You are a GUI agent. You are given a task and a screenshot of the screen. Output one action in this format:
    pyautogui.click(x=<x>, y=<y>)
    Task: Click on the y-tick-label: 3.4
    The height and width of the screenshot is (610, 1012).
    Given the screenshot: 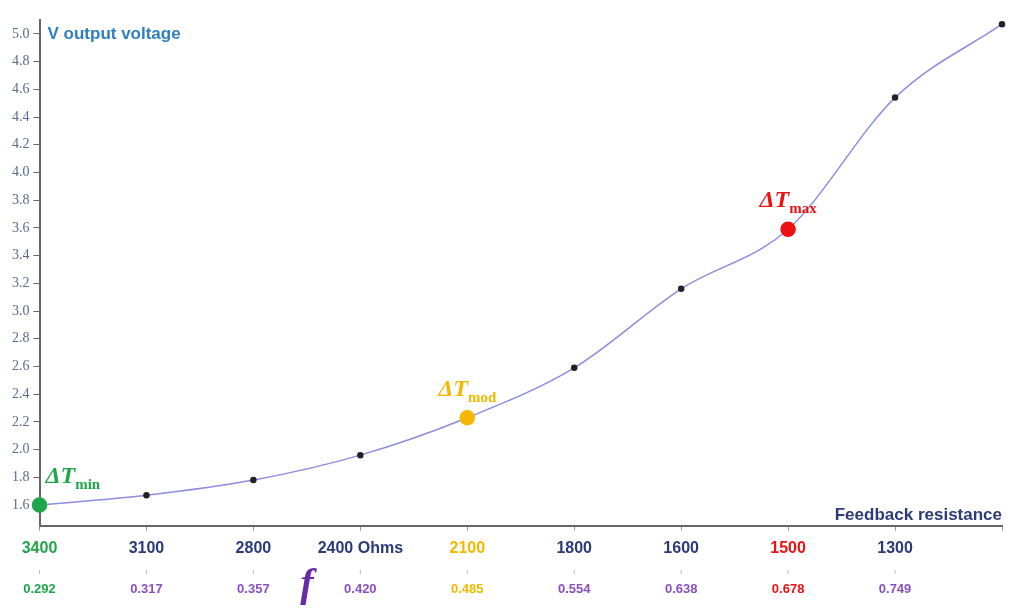 What is the action you would take?
    pyautogui.click(x=21, y=255)
    